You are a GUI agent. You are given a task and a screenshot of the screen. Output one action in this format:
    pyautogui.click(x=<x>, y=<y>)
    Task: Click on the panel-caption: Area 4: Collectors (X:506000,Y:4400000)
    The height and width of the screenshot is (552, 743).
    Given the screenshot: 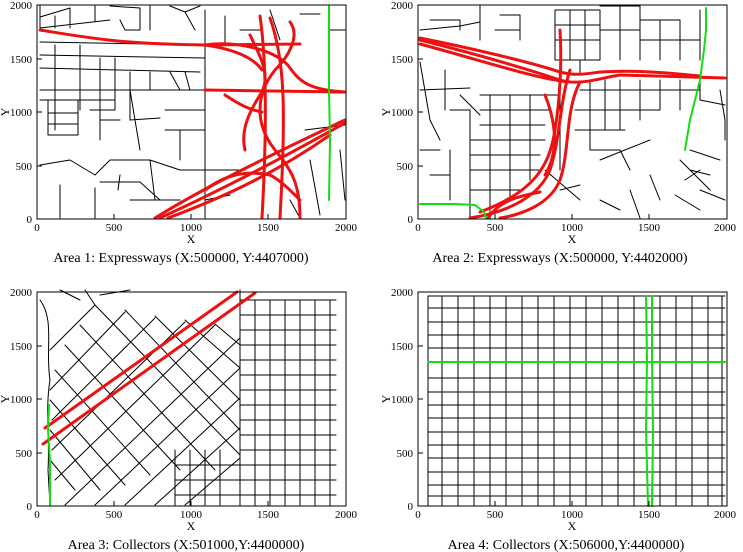 What is the action you would take?
    pyautogui.click(x=566, y=545)
    